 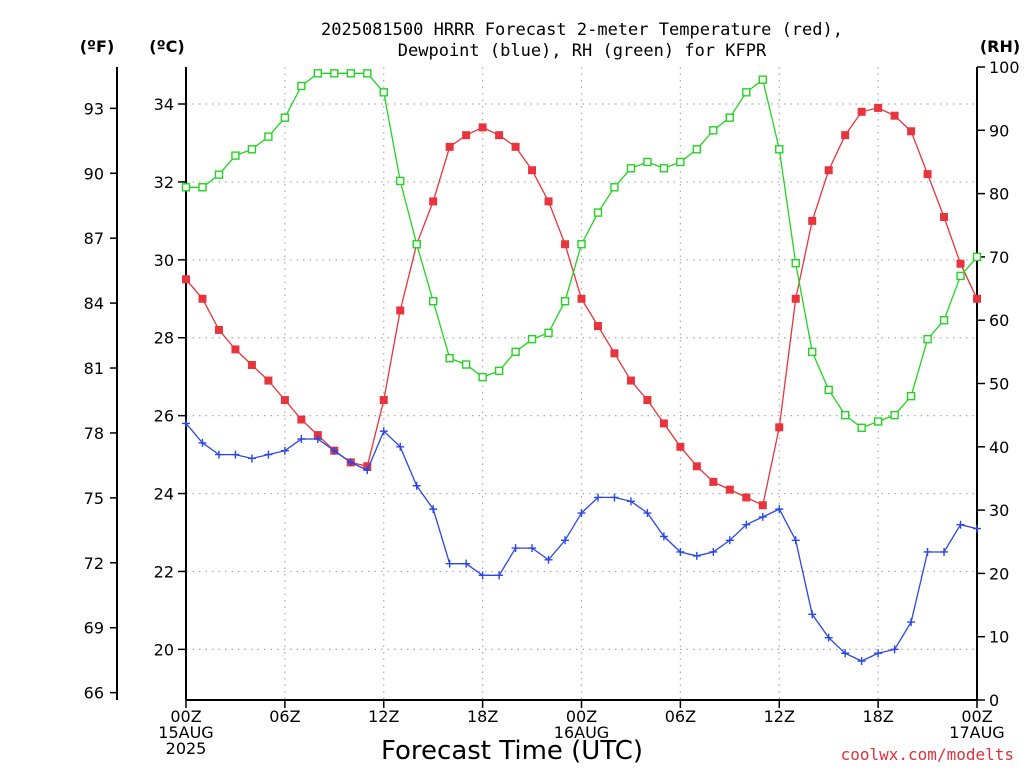 What do you see at coordinates (512, 751) in the screenshot?
I see `x-axis-title: Forecast Time (UTC)` at bounding box center [512, 751].